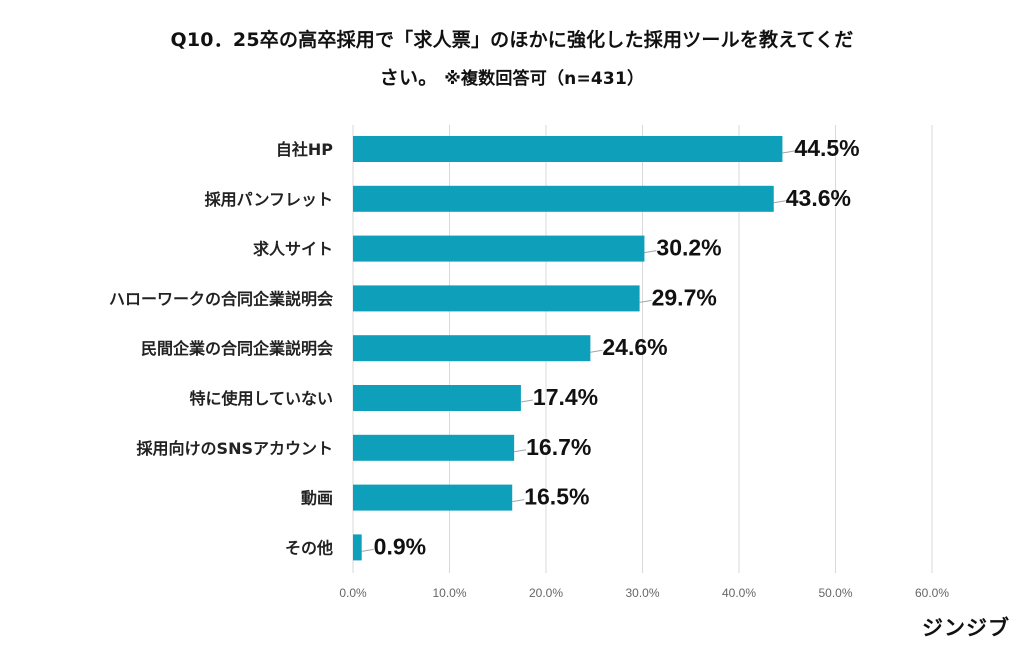 The height and width of the screenshot is (650, 1024). Describe the element at coordinates (558, 447) in the screenshot. I see `value-label-6: 16.7%` at that location.